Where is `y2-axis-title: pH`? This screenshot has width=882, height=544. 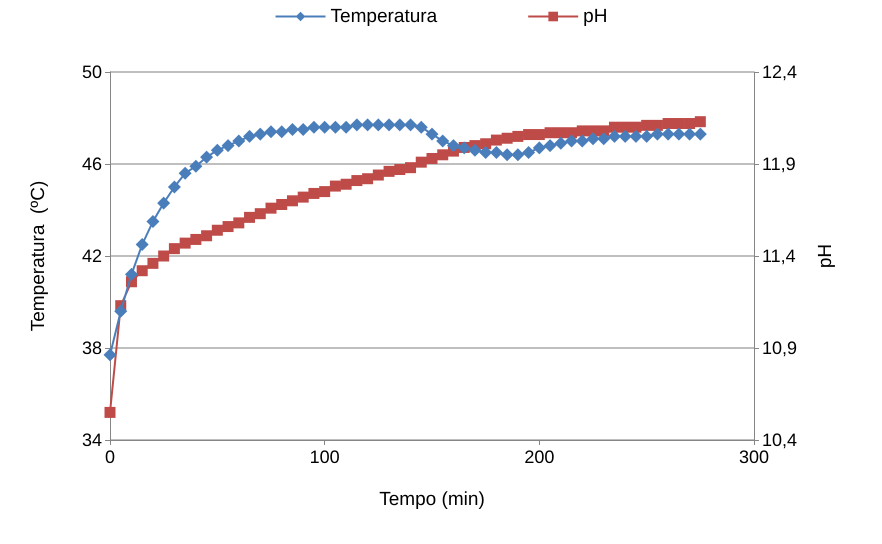 y2-axis-title: pH is located at coordinates (825, 256).